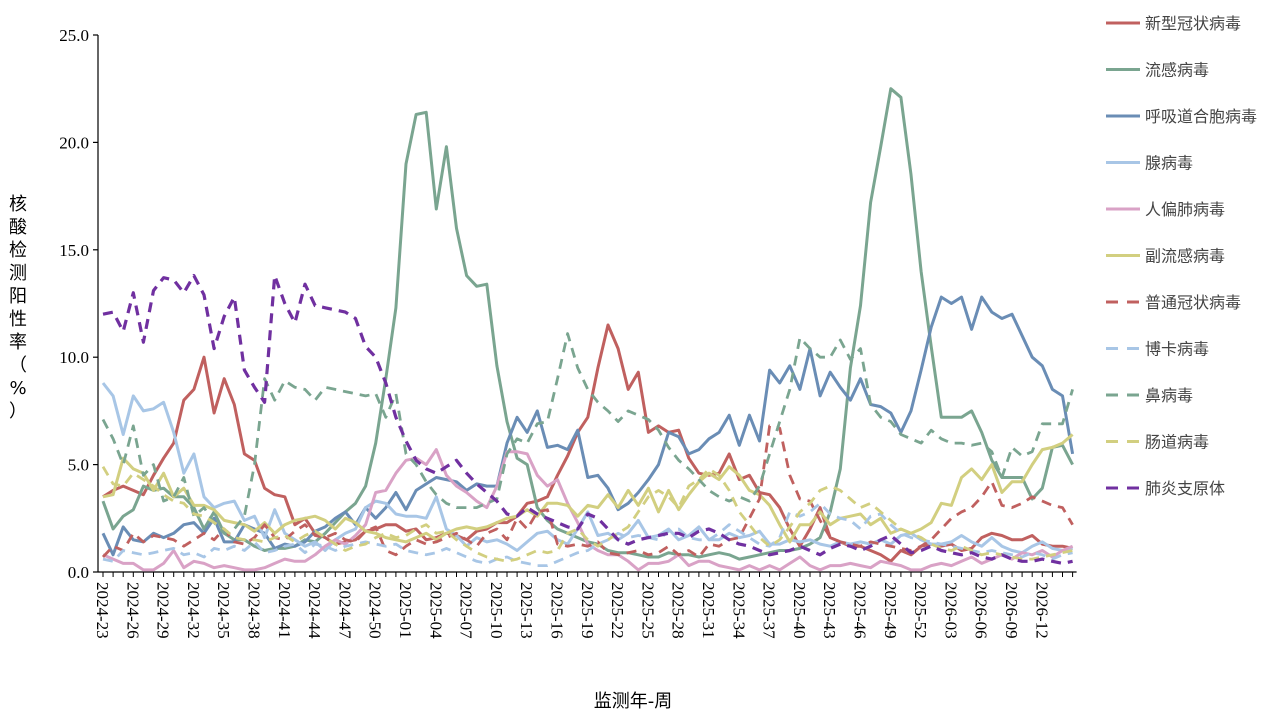 The image size is (1280, 720). Describe the element at coordinates (950, 610) in the screenshot. I see `x-tick-label: 2026-03` at that location.